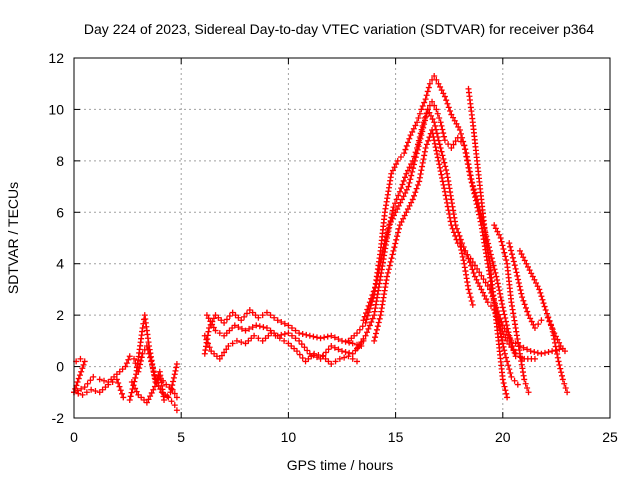 The height and width of the screenshot is (480, 640). What do you see at coordinates (56, 109) in the screenshot?
I see `y-tick-label: 10` at bounding box center [56, 109].